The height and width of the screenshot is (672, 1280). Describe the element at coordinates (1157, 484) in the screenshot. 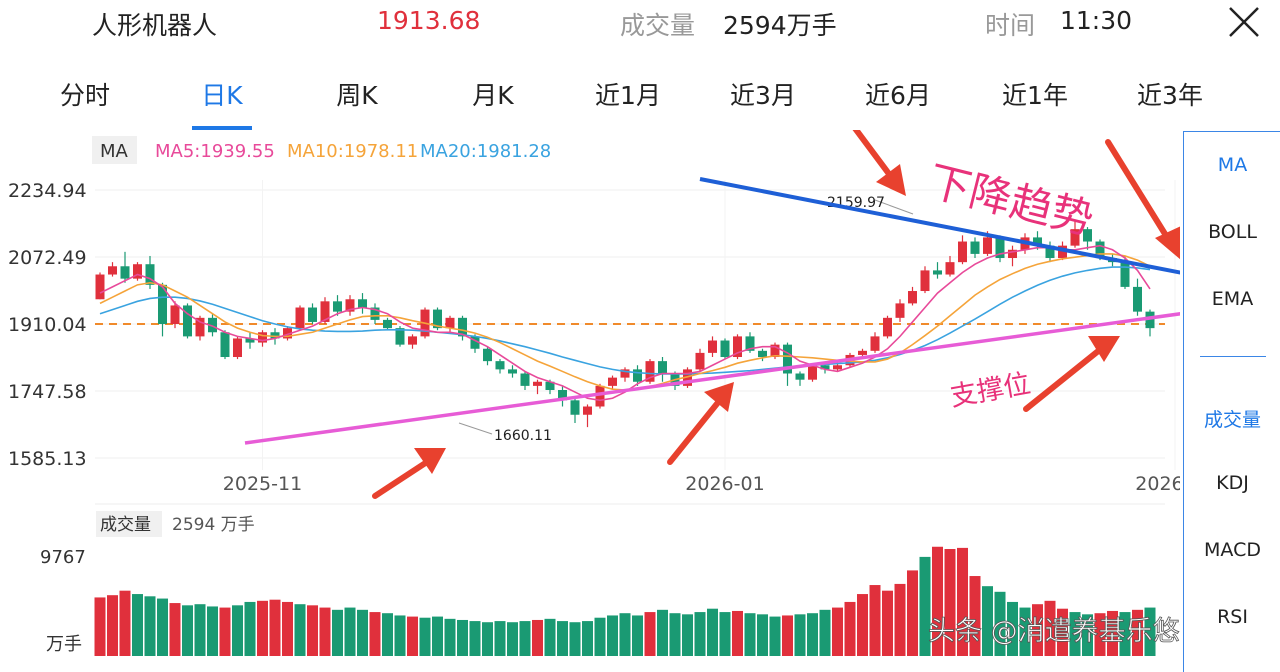

I see `x-tick-label: 2026-03` at that location.